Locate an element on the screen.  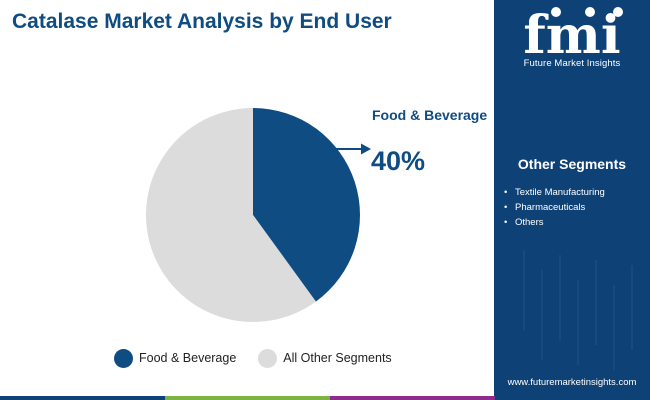
legend-swatch-other-segments is located at coordinates (268, 358).